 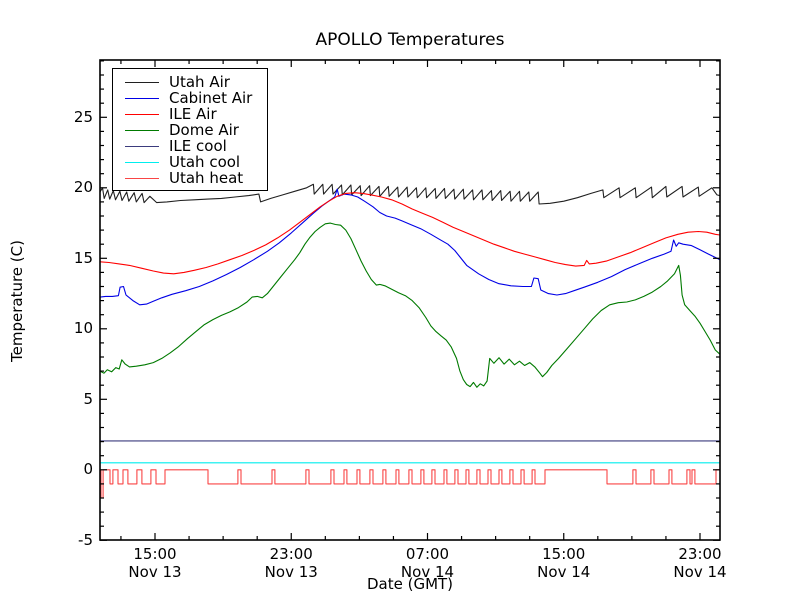 What do you see at coordinates (410, 584) in the screenshot?
I see `x-axis-label: Date (GMT)` at bounding box center [410, 584].